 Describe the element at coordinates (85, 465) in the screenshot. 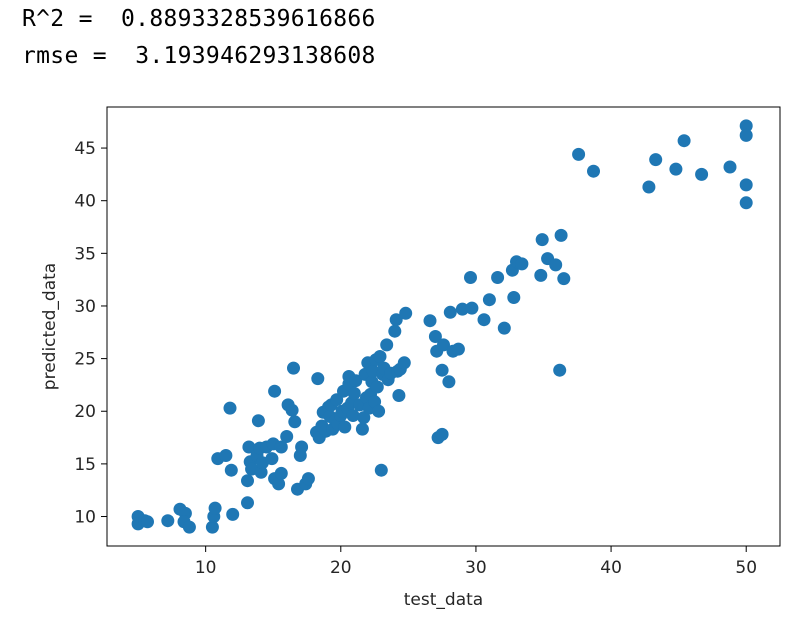

I see `y-tick-label: 15` at that location.